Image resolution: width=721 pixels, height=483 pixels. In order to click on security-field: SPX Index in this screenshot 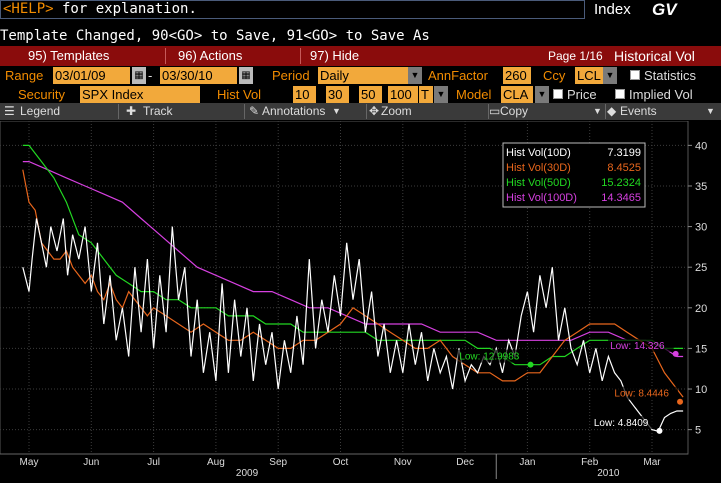, I will do `click(140, 94)`.